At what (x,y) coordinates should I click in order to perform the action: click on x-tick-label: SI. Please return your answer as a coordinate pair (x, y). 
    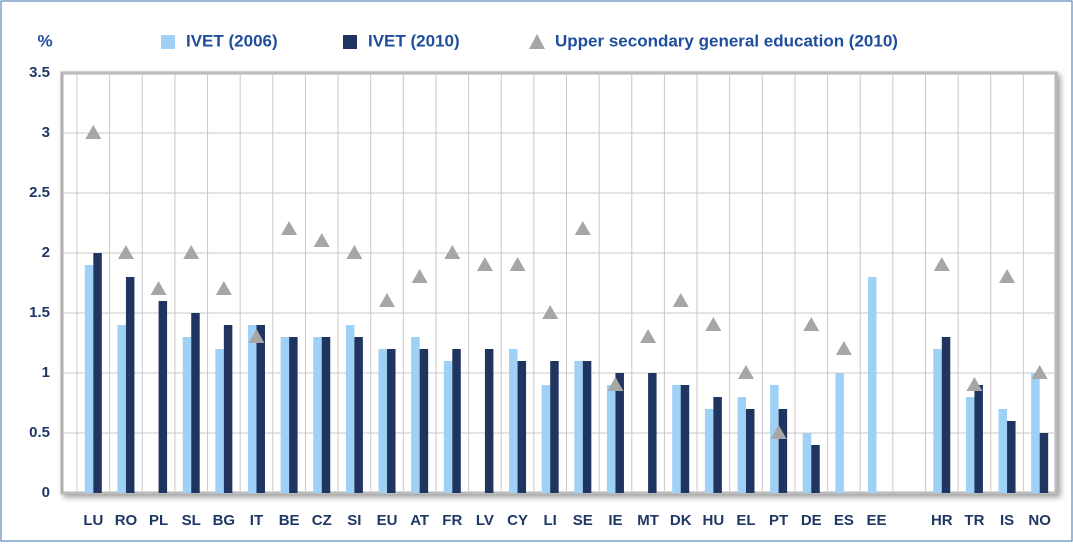
    Looking at the image, I should click on (354, 520).